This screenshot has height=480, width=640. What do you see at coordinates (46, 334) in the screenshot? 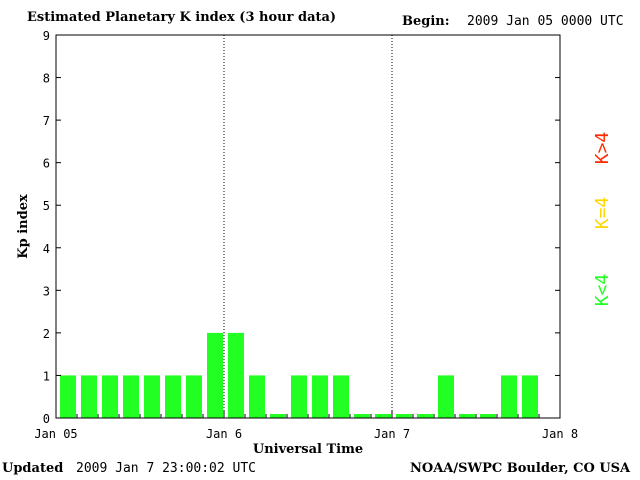
I see `y-tick-label: 2` at bounding box center [46, 334].